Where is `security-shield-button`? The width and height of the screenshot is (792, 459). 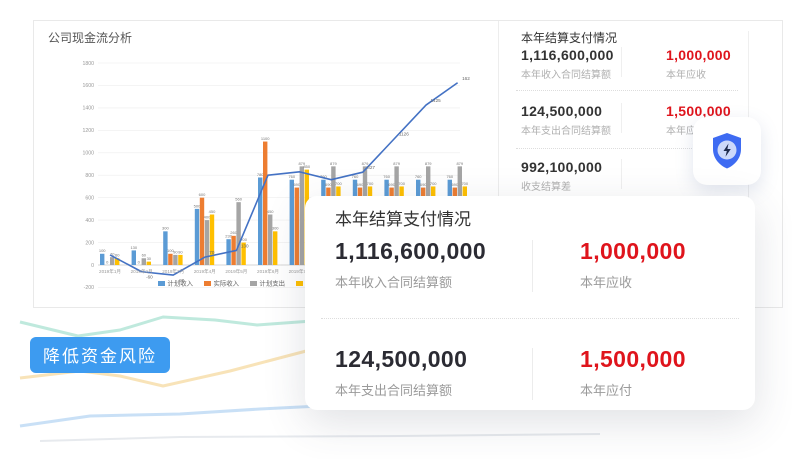 security-shield-button is located at coordinates (727, 151).